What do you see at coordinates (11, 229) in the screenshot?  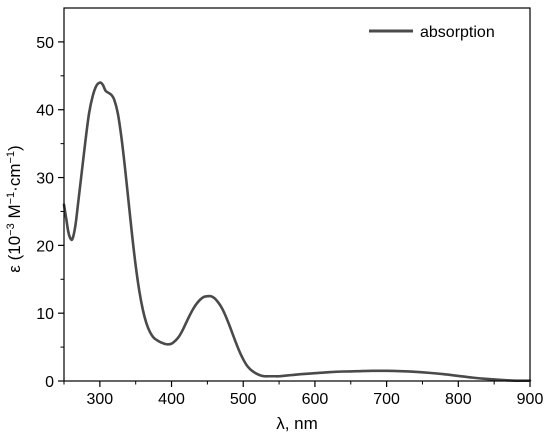 I see `y-label-exp1: −3` at bounding box center [11, 229].